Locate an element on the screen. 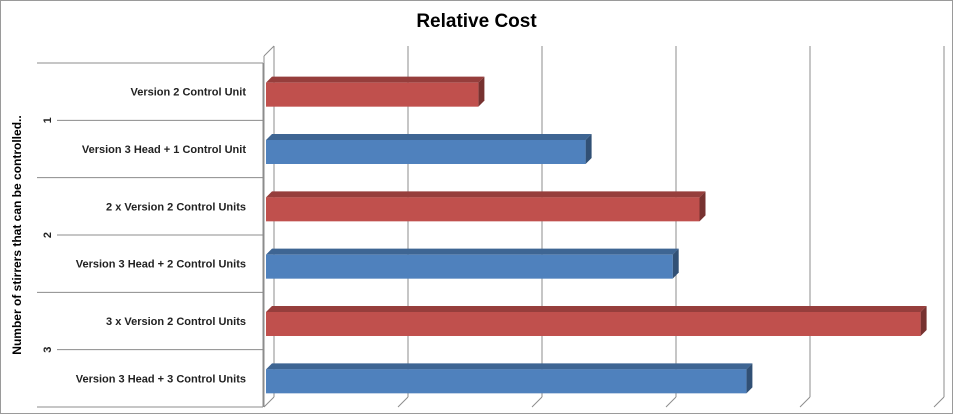 This screenshot has height=414, width=953. group-label: 2 is located at coordinates (48, 235).